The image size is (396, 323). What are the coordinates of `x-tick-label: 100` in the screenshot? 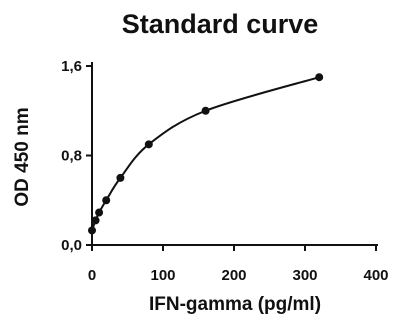 It's located at (162, 275).